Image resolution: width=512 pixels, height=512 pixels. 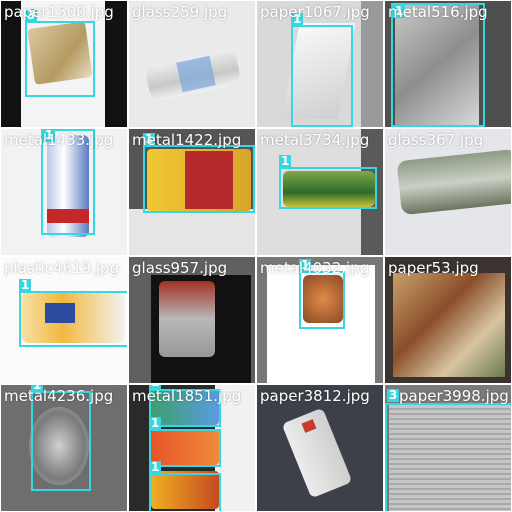 I want to click on image-tile: paper3998.jpg 3, so click(x=448, y=448).